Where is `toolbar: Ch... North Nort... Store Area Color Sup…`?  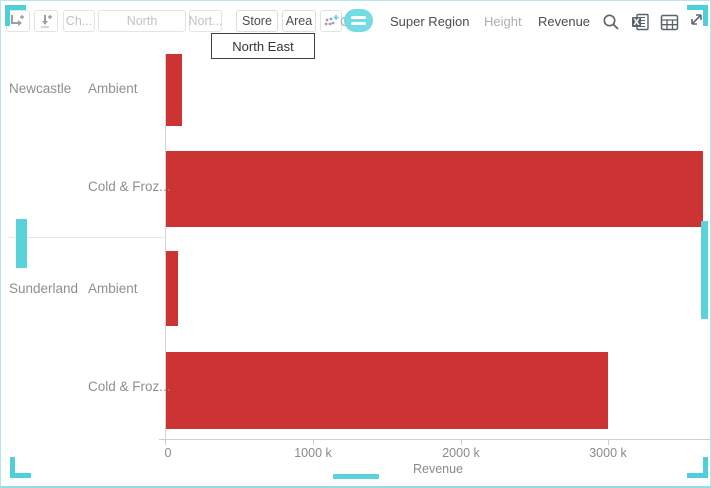 toolbar: Ch... North Nort... Store Area Color Sup… is located at coordinates (355, 22).